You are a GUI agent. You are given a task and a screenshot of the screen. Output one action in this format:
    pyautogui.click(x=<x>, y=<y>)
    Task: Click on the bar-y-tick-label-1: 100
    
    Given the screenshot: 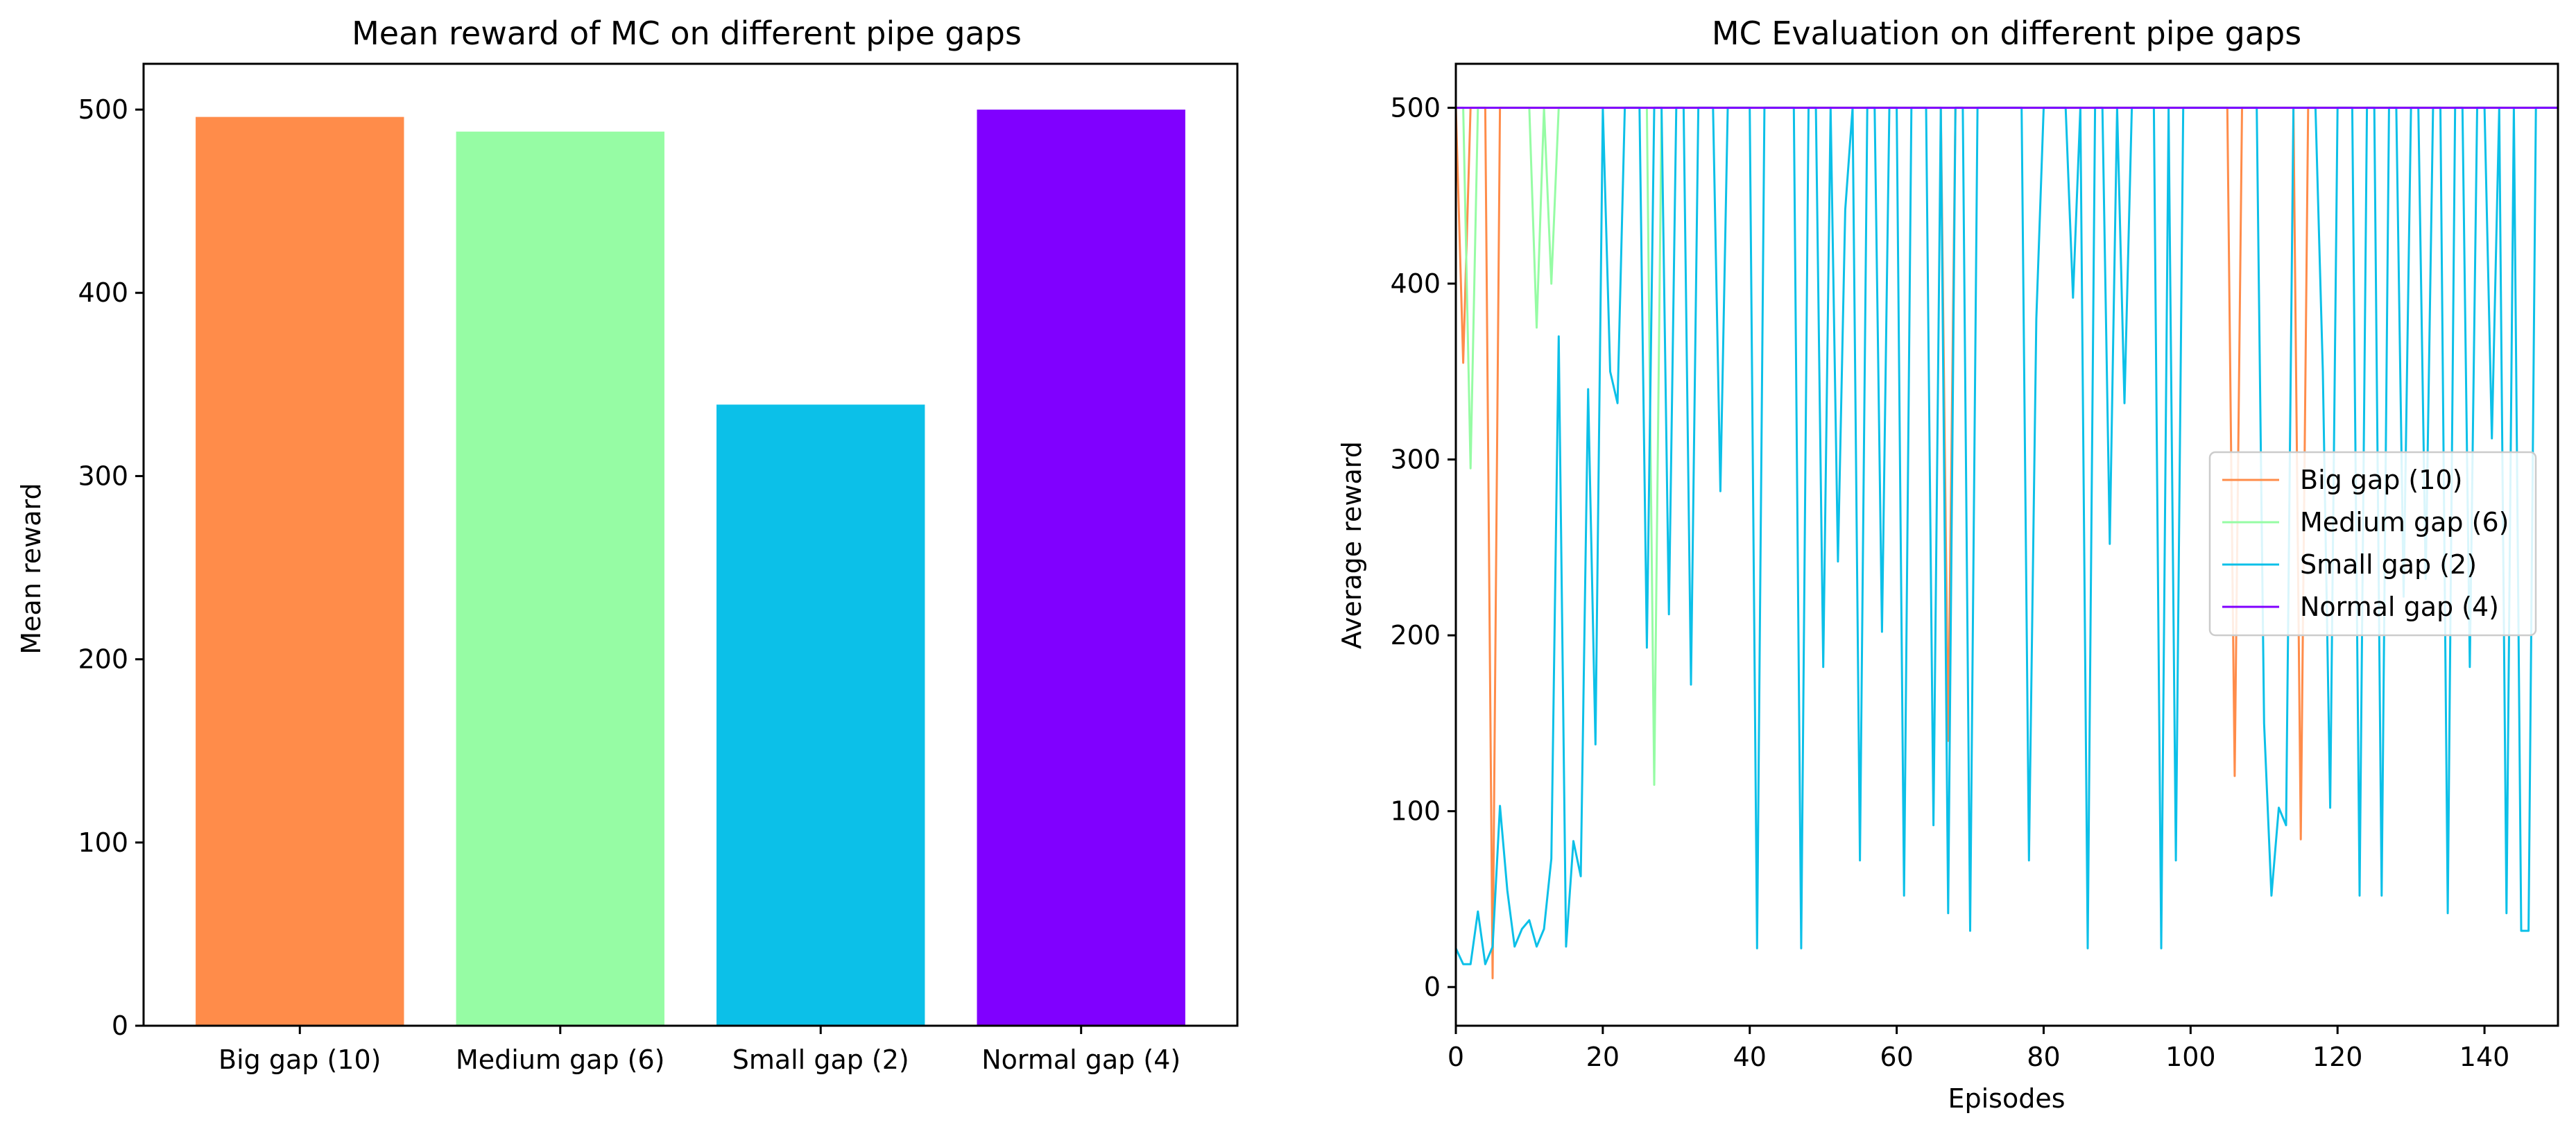 What is the action you would take?
    pyautogui.click(x=103, y=842)
    